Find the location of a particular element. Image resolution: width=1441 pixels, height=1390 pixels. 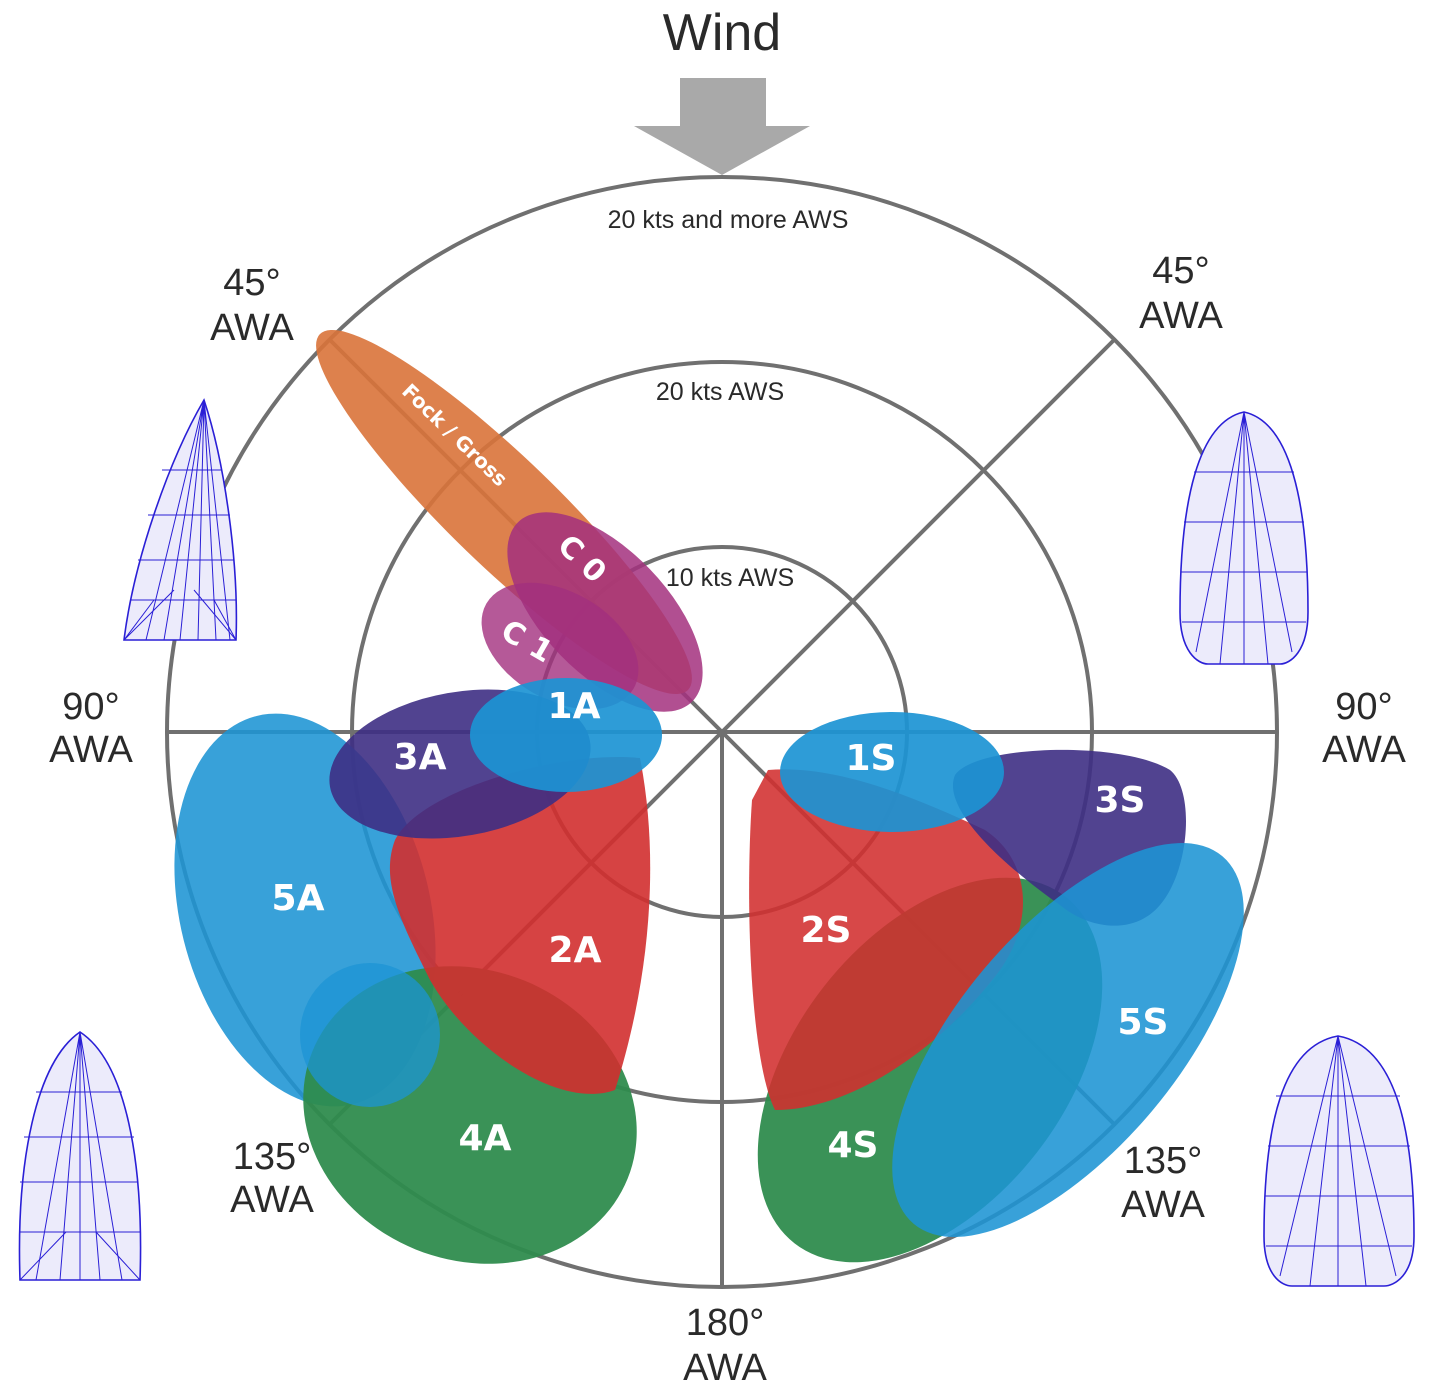

ring-label-inner: 10 kts AWS is located at coordinates (730, 578).